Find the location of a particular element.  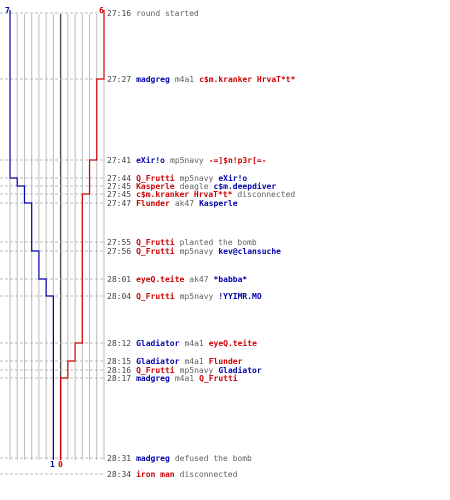

event-time: 27:44 is located at coordinates (119, 178).